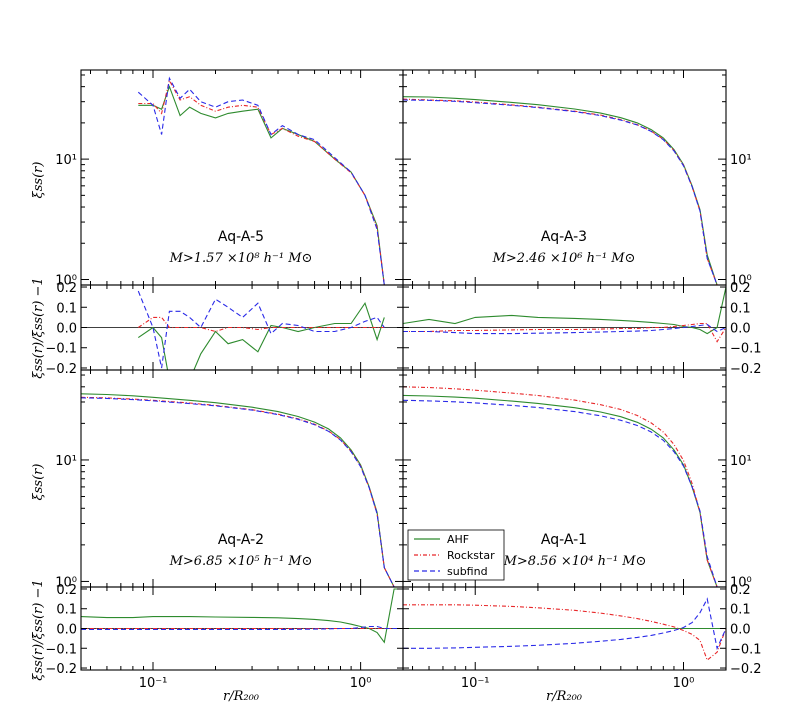 The width and height of the screenshot is (807, 706). What do you see at coordinates (575, 561) in the screenshot?
I see `mass-label-aq-a-1: M>8.56 ×10⁴ h⁻¹ M⊙` at bounding box center [575, 561].